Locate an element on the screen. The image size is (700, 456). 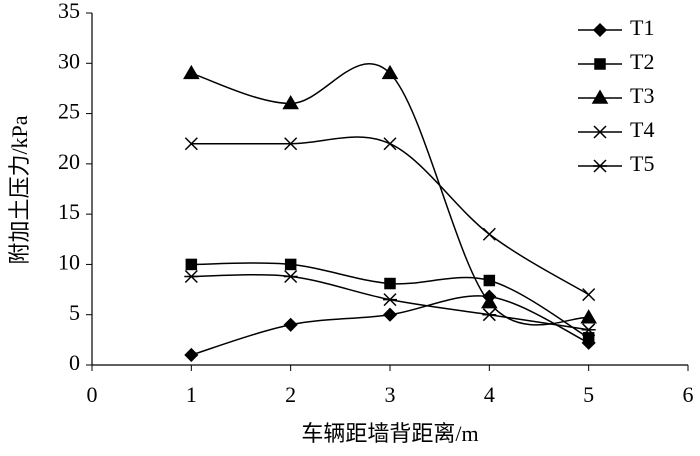
y-tick-label: 15 is located at coordinates (69, 211).